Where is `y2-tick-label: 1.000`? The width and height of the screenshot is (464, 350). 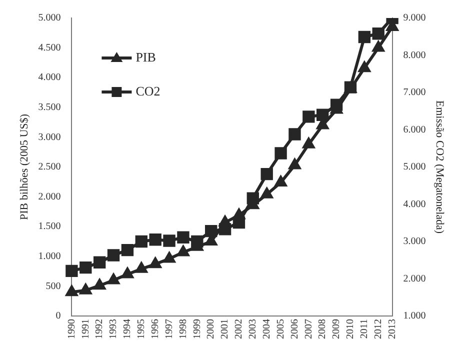 y2-tick-label: 1.000 is located at coordinates (414, 316).